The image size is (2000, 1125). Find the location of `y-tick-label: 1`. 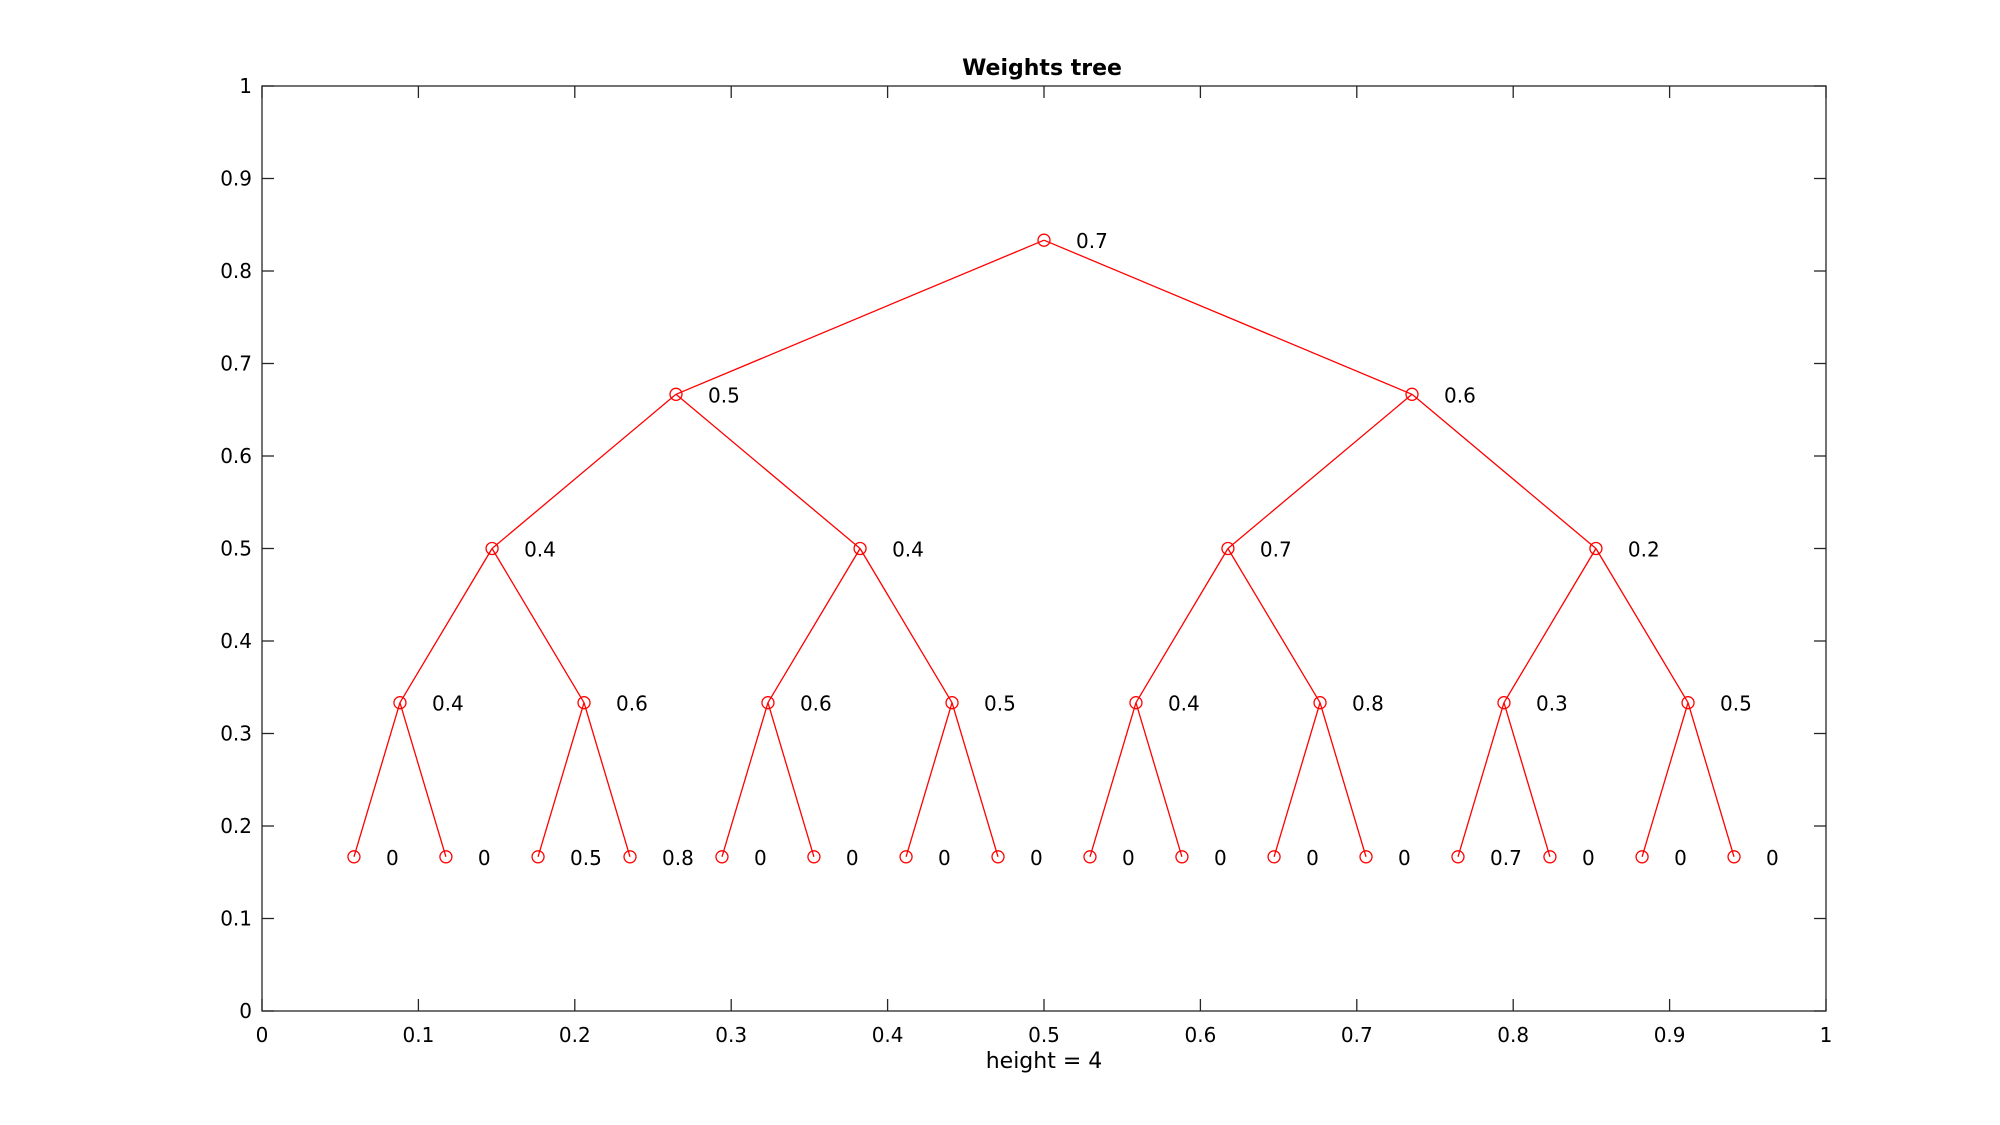

y-tick-label: 1 is located at coordinates (245, 86).